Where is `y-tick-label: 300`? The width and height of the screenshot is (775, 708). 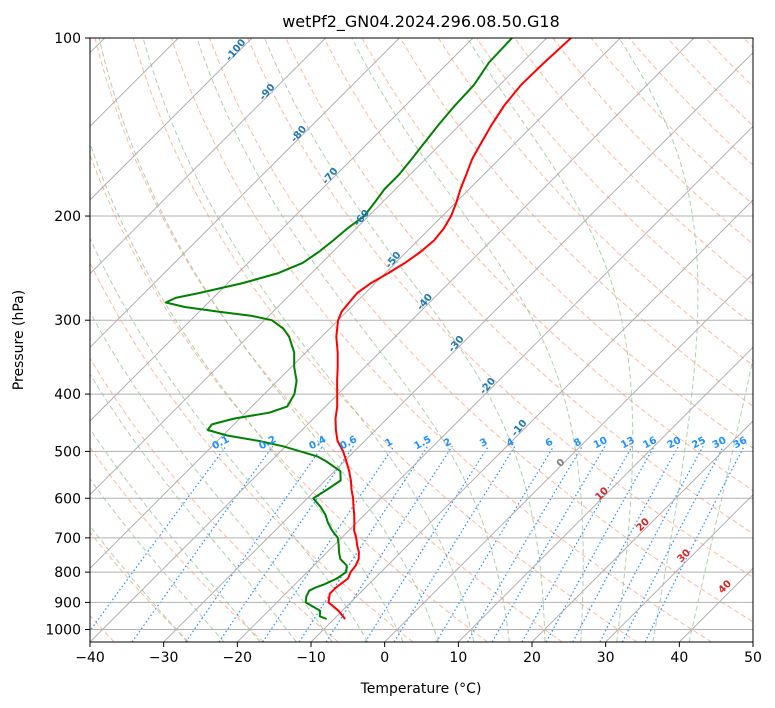 y-tick-label: 300 is located at coordinates (67, 321).